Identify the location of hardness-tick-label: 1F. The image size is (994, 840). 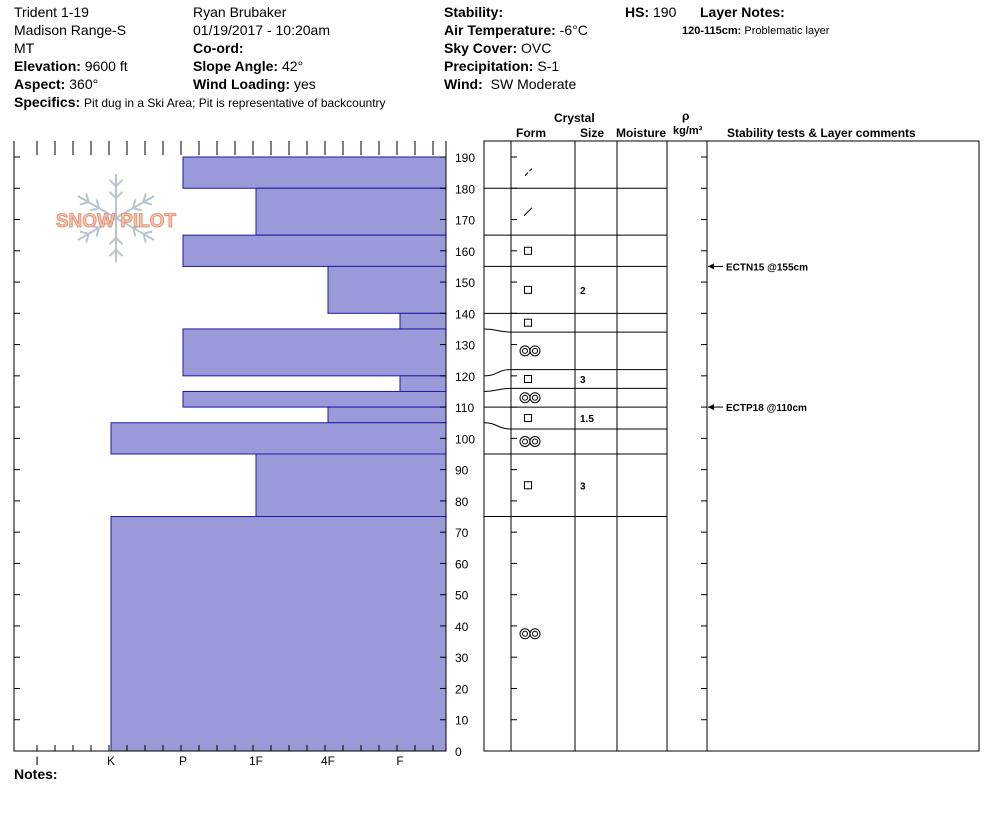
(256, 761).